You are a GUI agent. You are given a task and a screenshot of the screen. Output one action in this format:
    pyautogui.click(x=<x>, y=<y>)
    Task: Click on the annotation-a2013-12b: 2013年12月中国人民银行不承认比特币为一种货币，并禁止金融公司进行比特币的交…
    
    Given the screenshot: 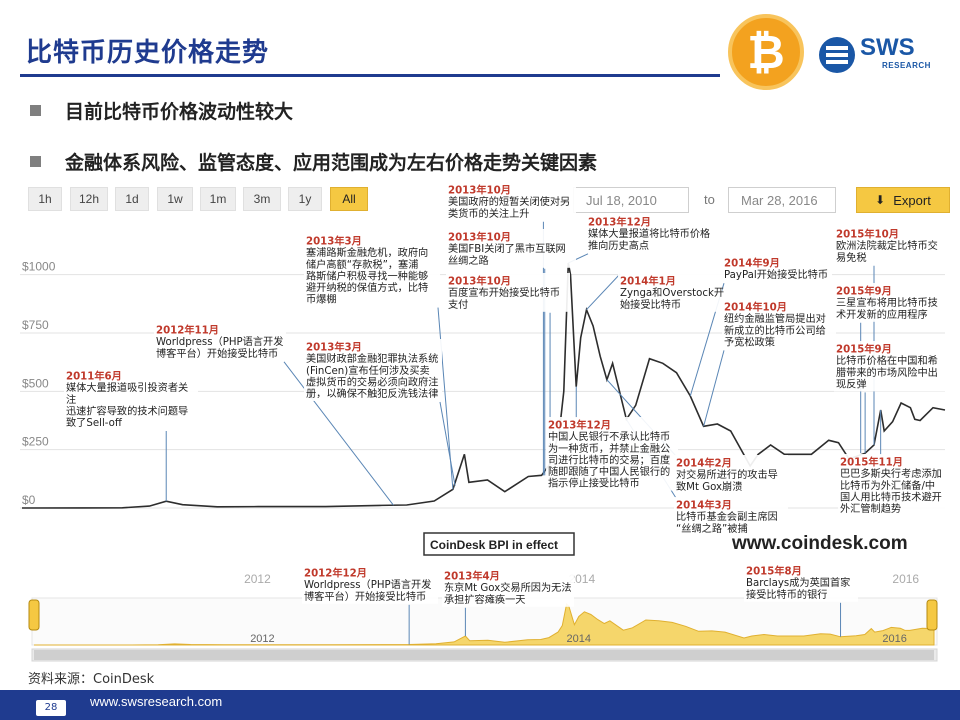 What is the action you would take?
    pyautogui.click(x=612, y=454)
    